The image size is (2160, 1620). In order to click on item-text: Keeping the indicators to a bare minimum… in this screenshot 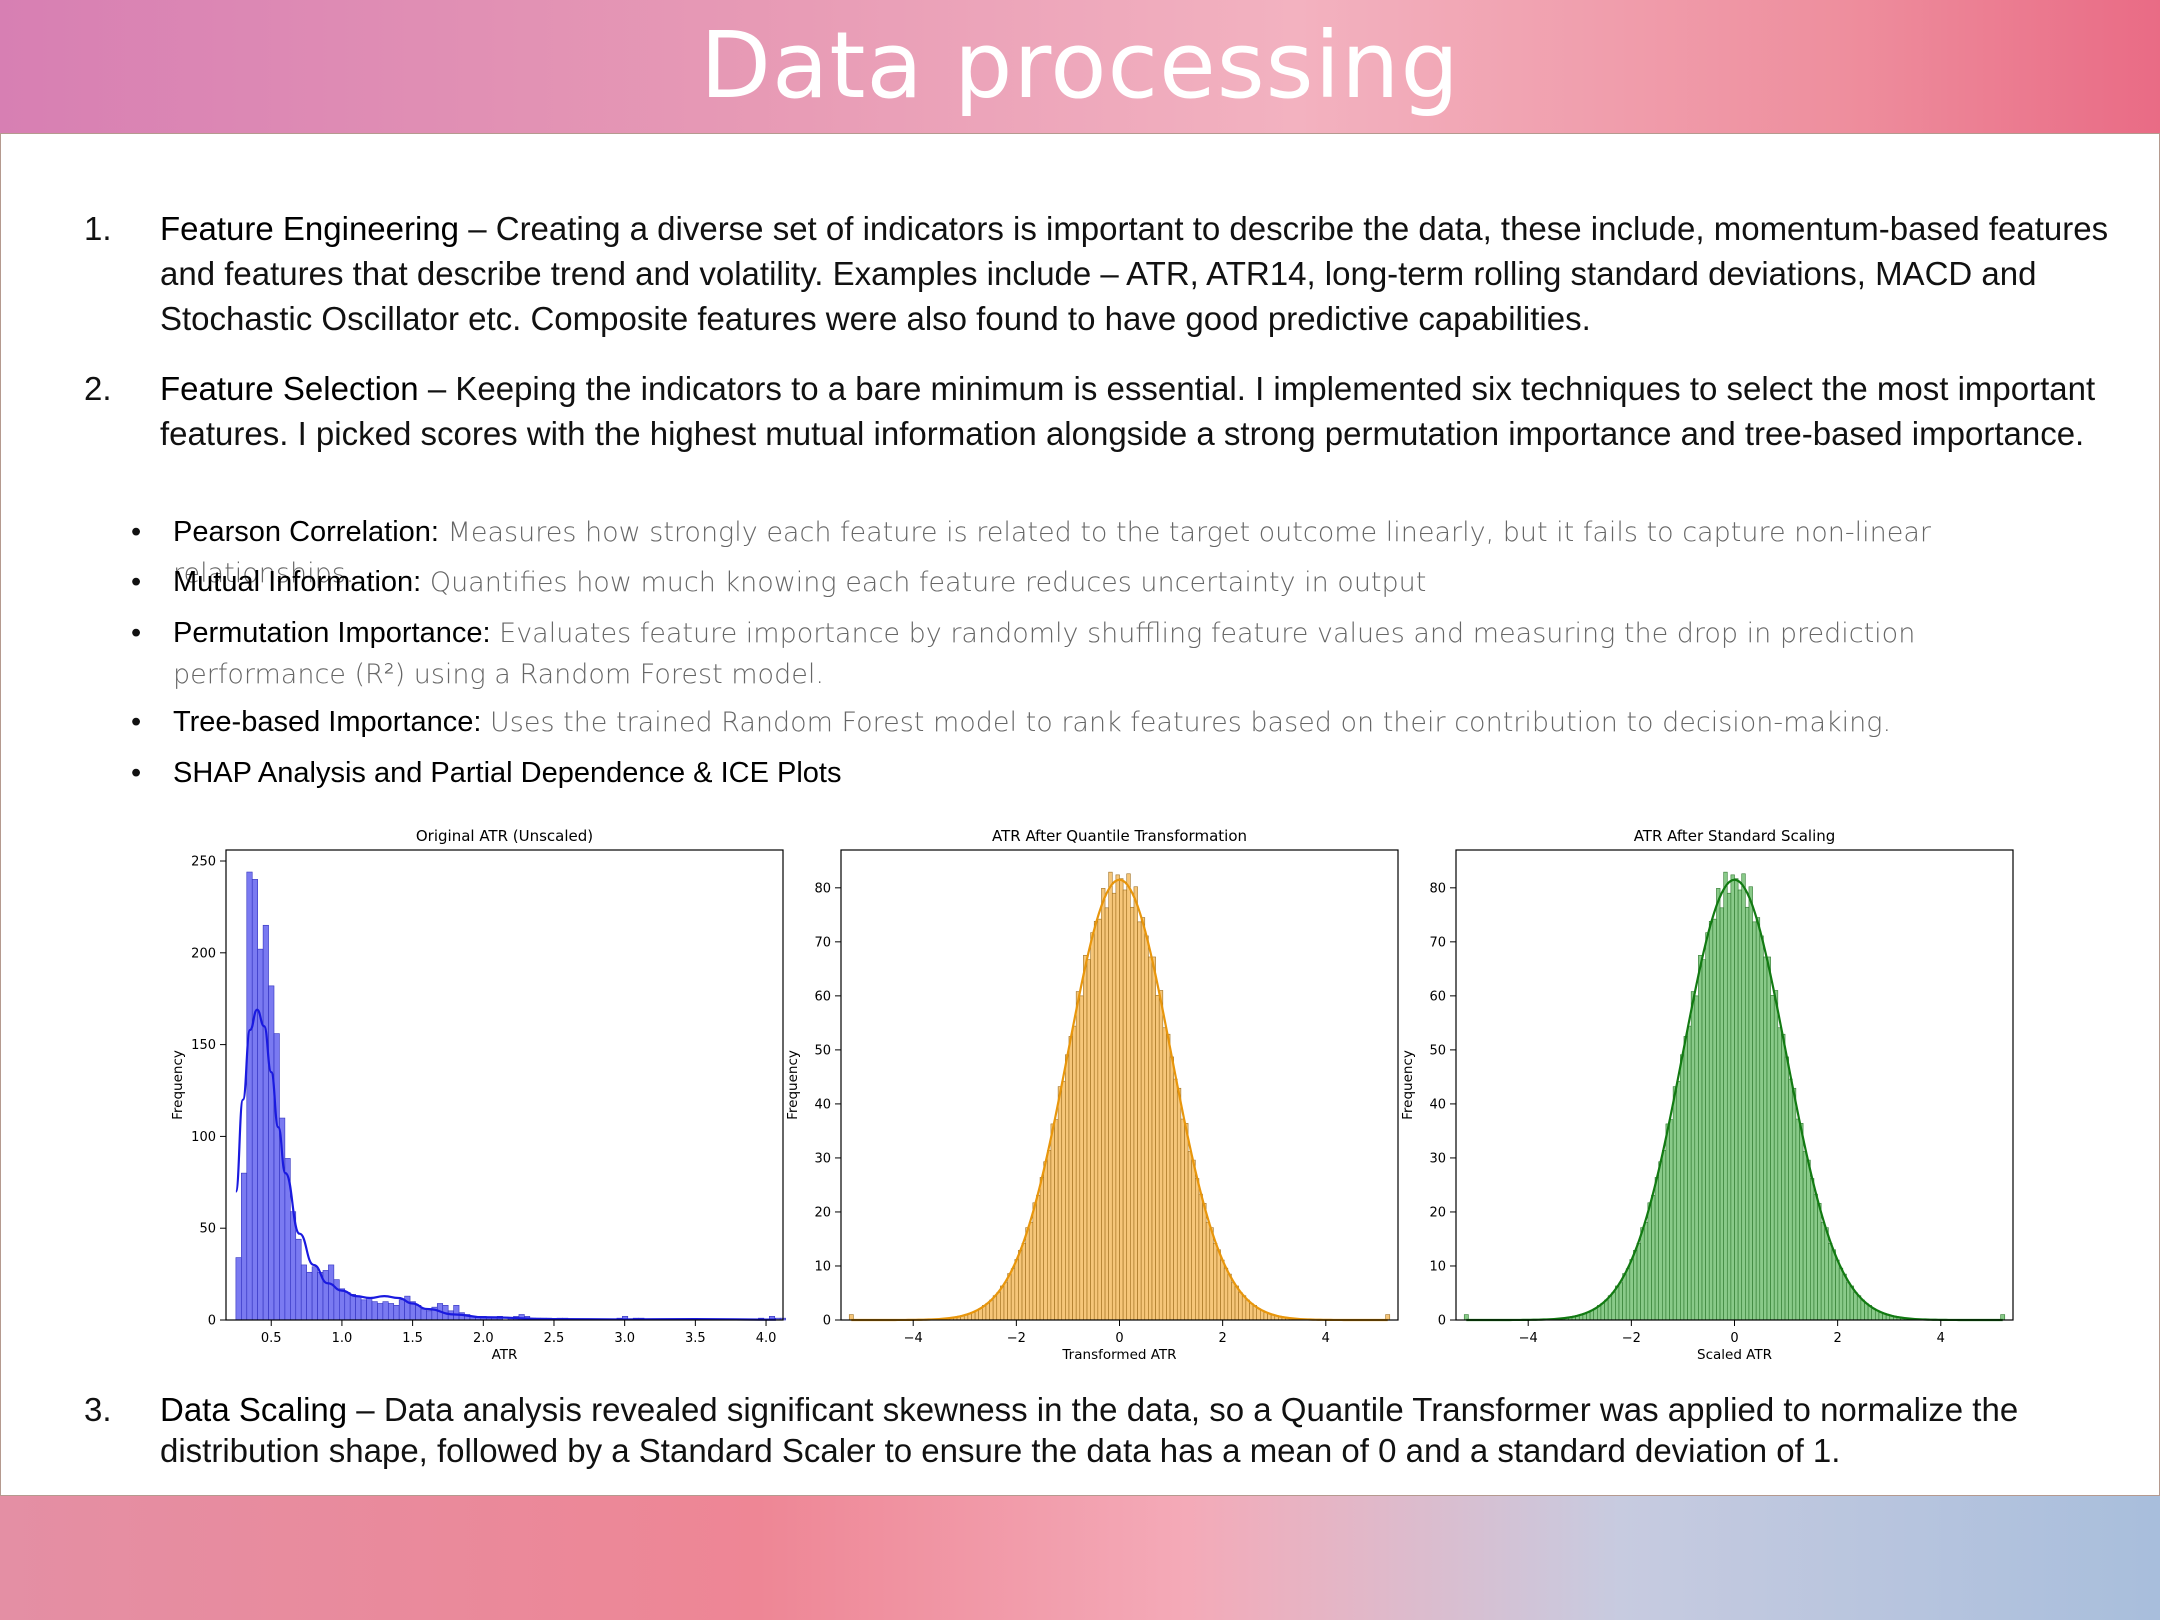, I will do `click(1128, 411)`.